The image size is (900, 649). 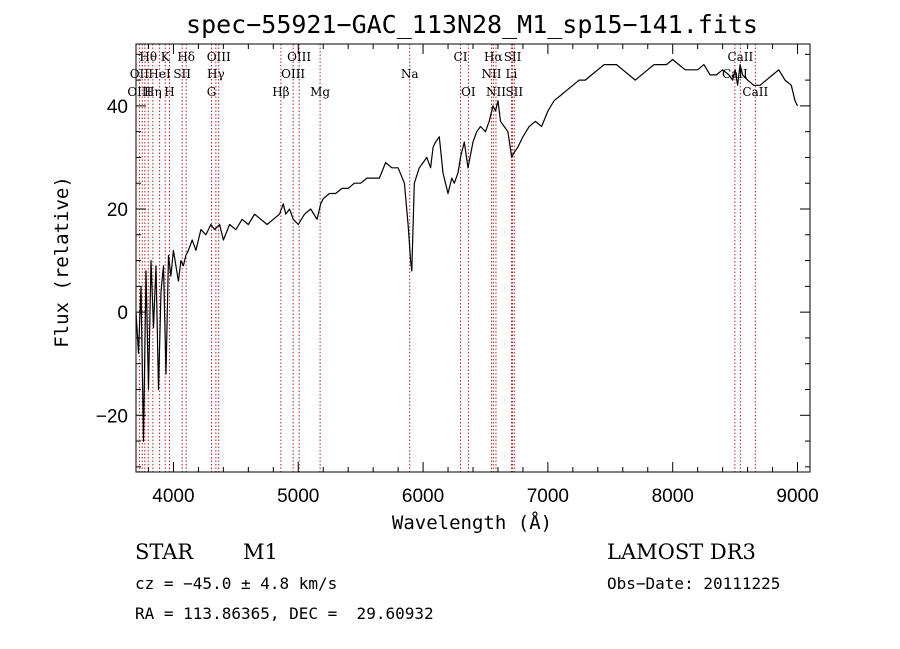 I want to click on line-label: CI, so click(x=461, y=57).